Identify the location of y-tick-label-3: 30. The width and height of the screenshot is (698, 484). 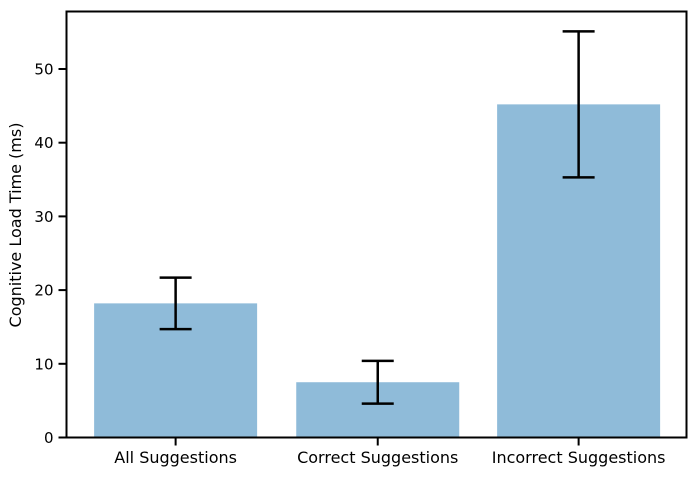
(43, 217).